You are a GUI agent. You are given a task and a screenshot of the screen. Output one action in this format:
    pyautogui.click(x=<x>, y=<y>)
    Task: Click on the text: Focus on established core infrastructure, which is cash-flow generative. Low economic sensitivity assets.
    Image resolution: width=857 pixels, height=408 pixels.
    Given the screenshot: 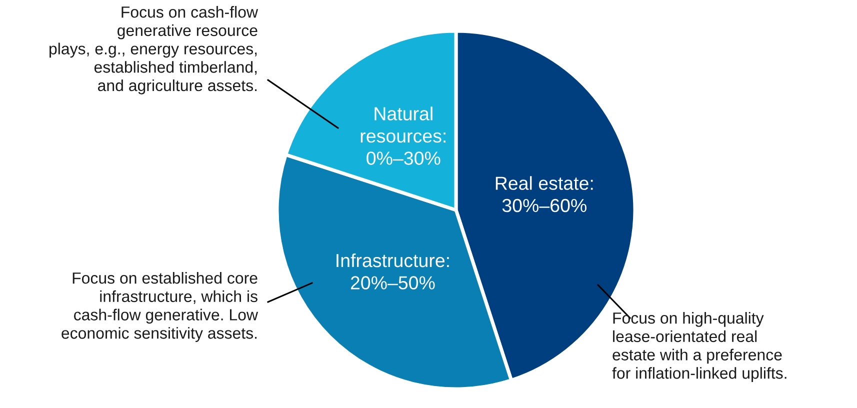 What is the action you would take?
    pyautogui.click(x=160, y=307)
    